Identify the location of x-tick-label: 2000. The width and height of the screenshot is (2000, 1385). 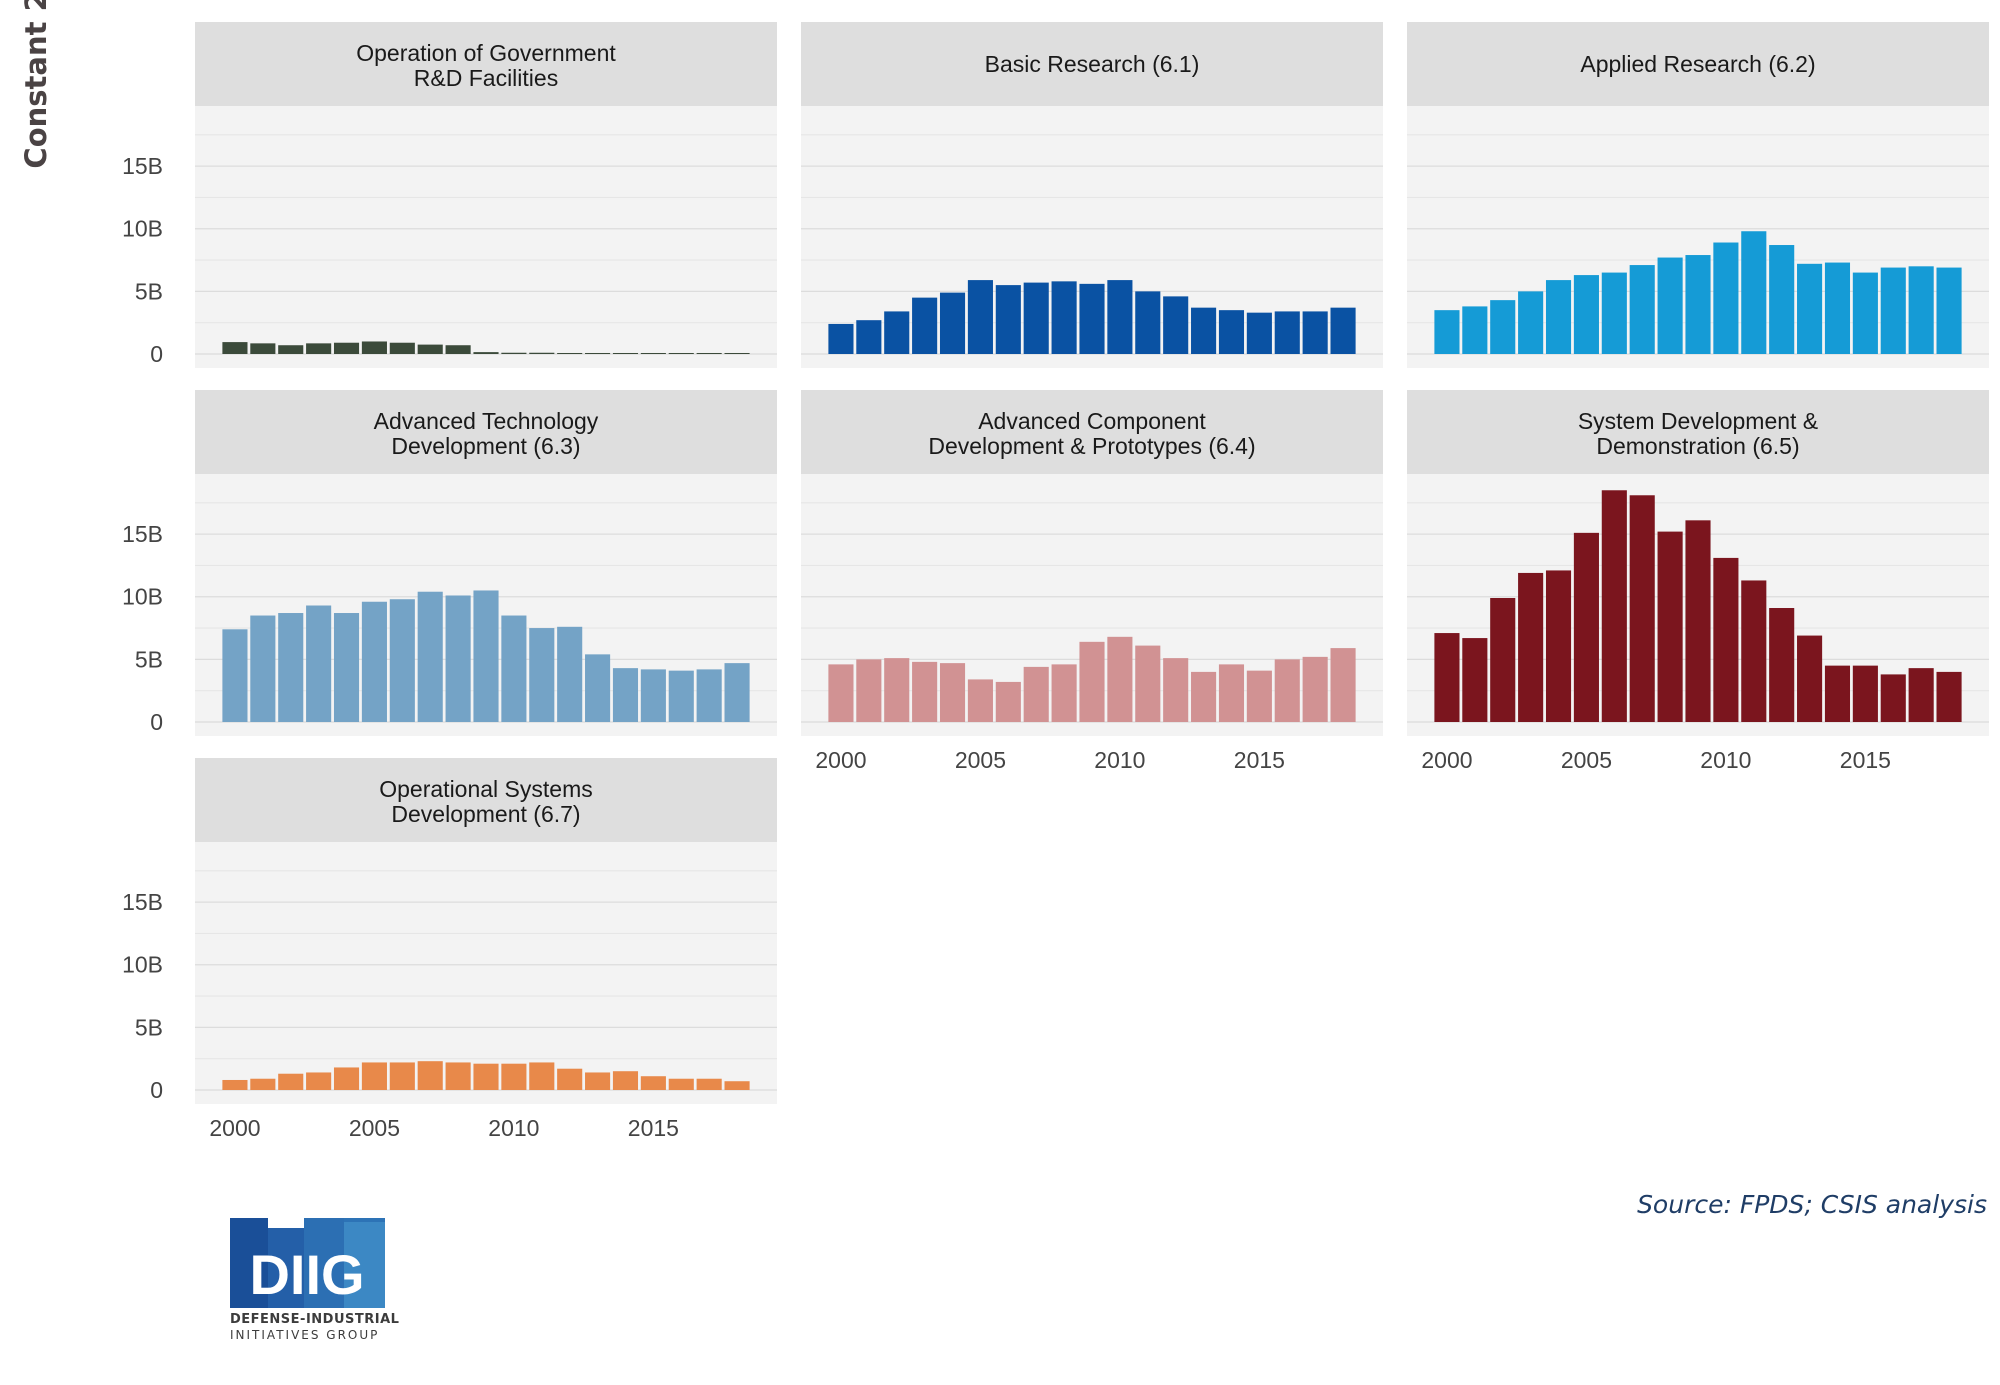
(1446, 760).